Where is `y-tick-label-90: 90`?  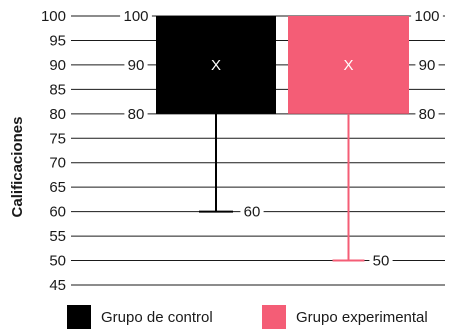
y-tick-label-90: 90 is located at coordinates (57, 65).